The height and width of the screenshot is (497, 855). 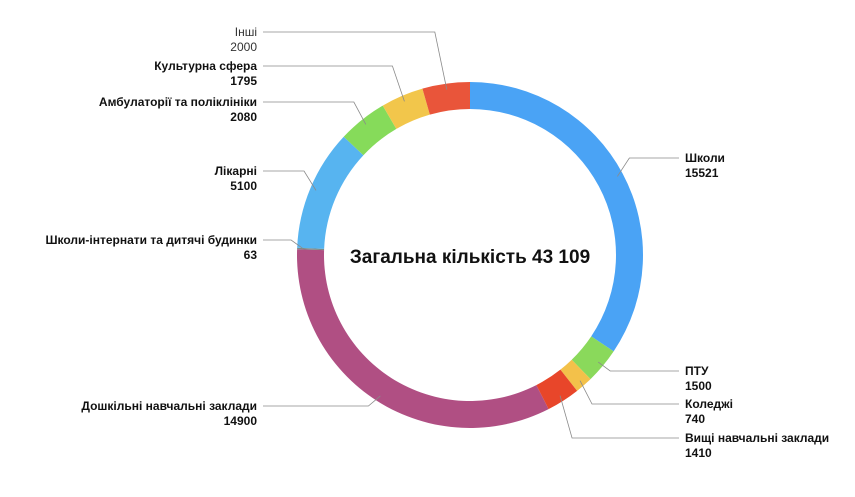 I want to click on leader-line-інші, so click(x=355, y=60).